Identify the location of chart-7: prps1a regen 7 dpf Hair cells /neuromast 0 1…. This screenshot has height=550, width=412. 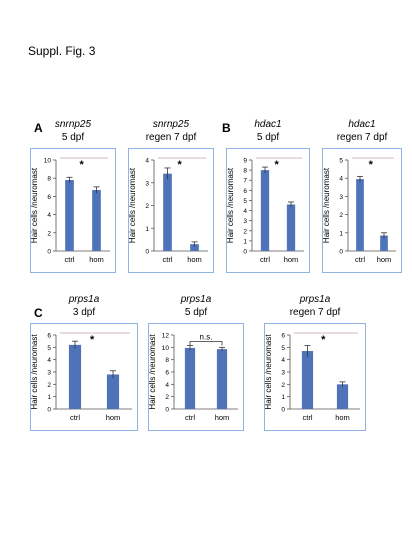
(315, 362).